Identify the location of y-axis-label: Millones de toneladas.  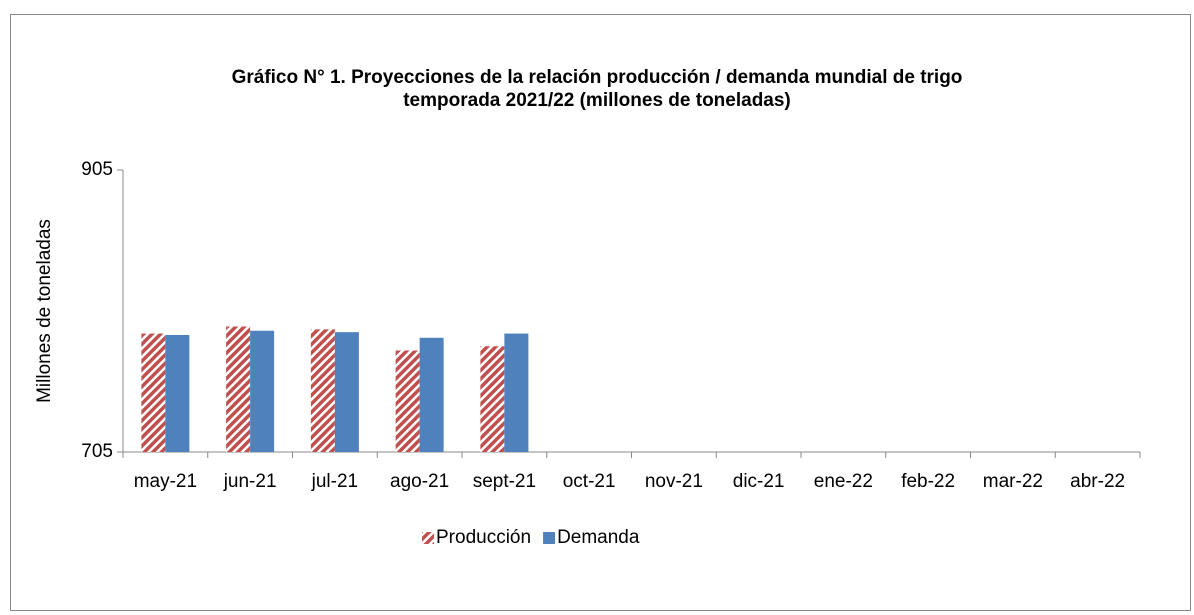
(44, 311).